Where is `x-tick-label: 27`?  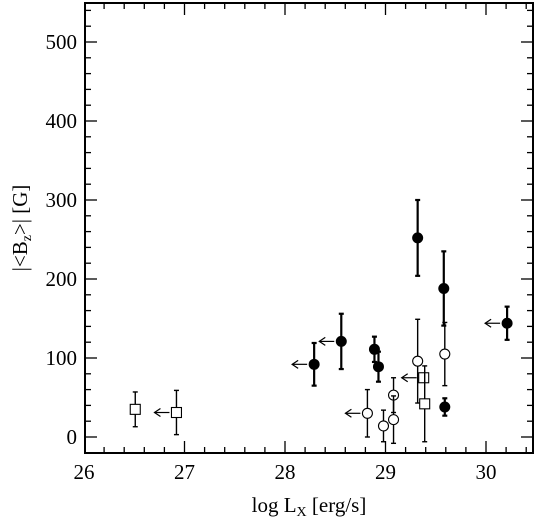 x-tick-label: 27 is located at coordinates (184, 472).